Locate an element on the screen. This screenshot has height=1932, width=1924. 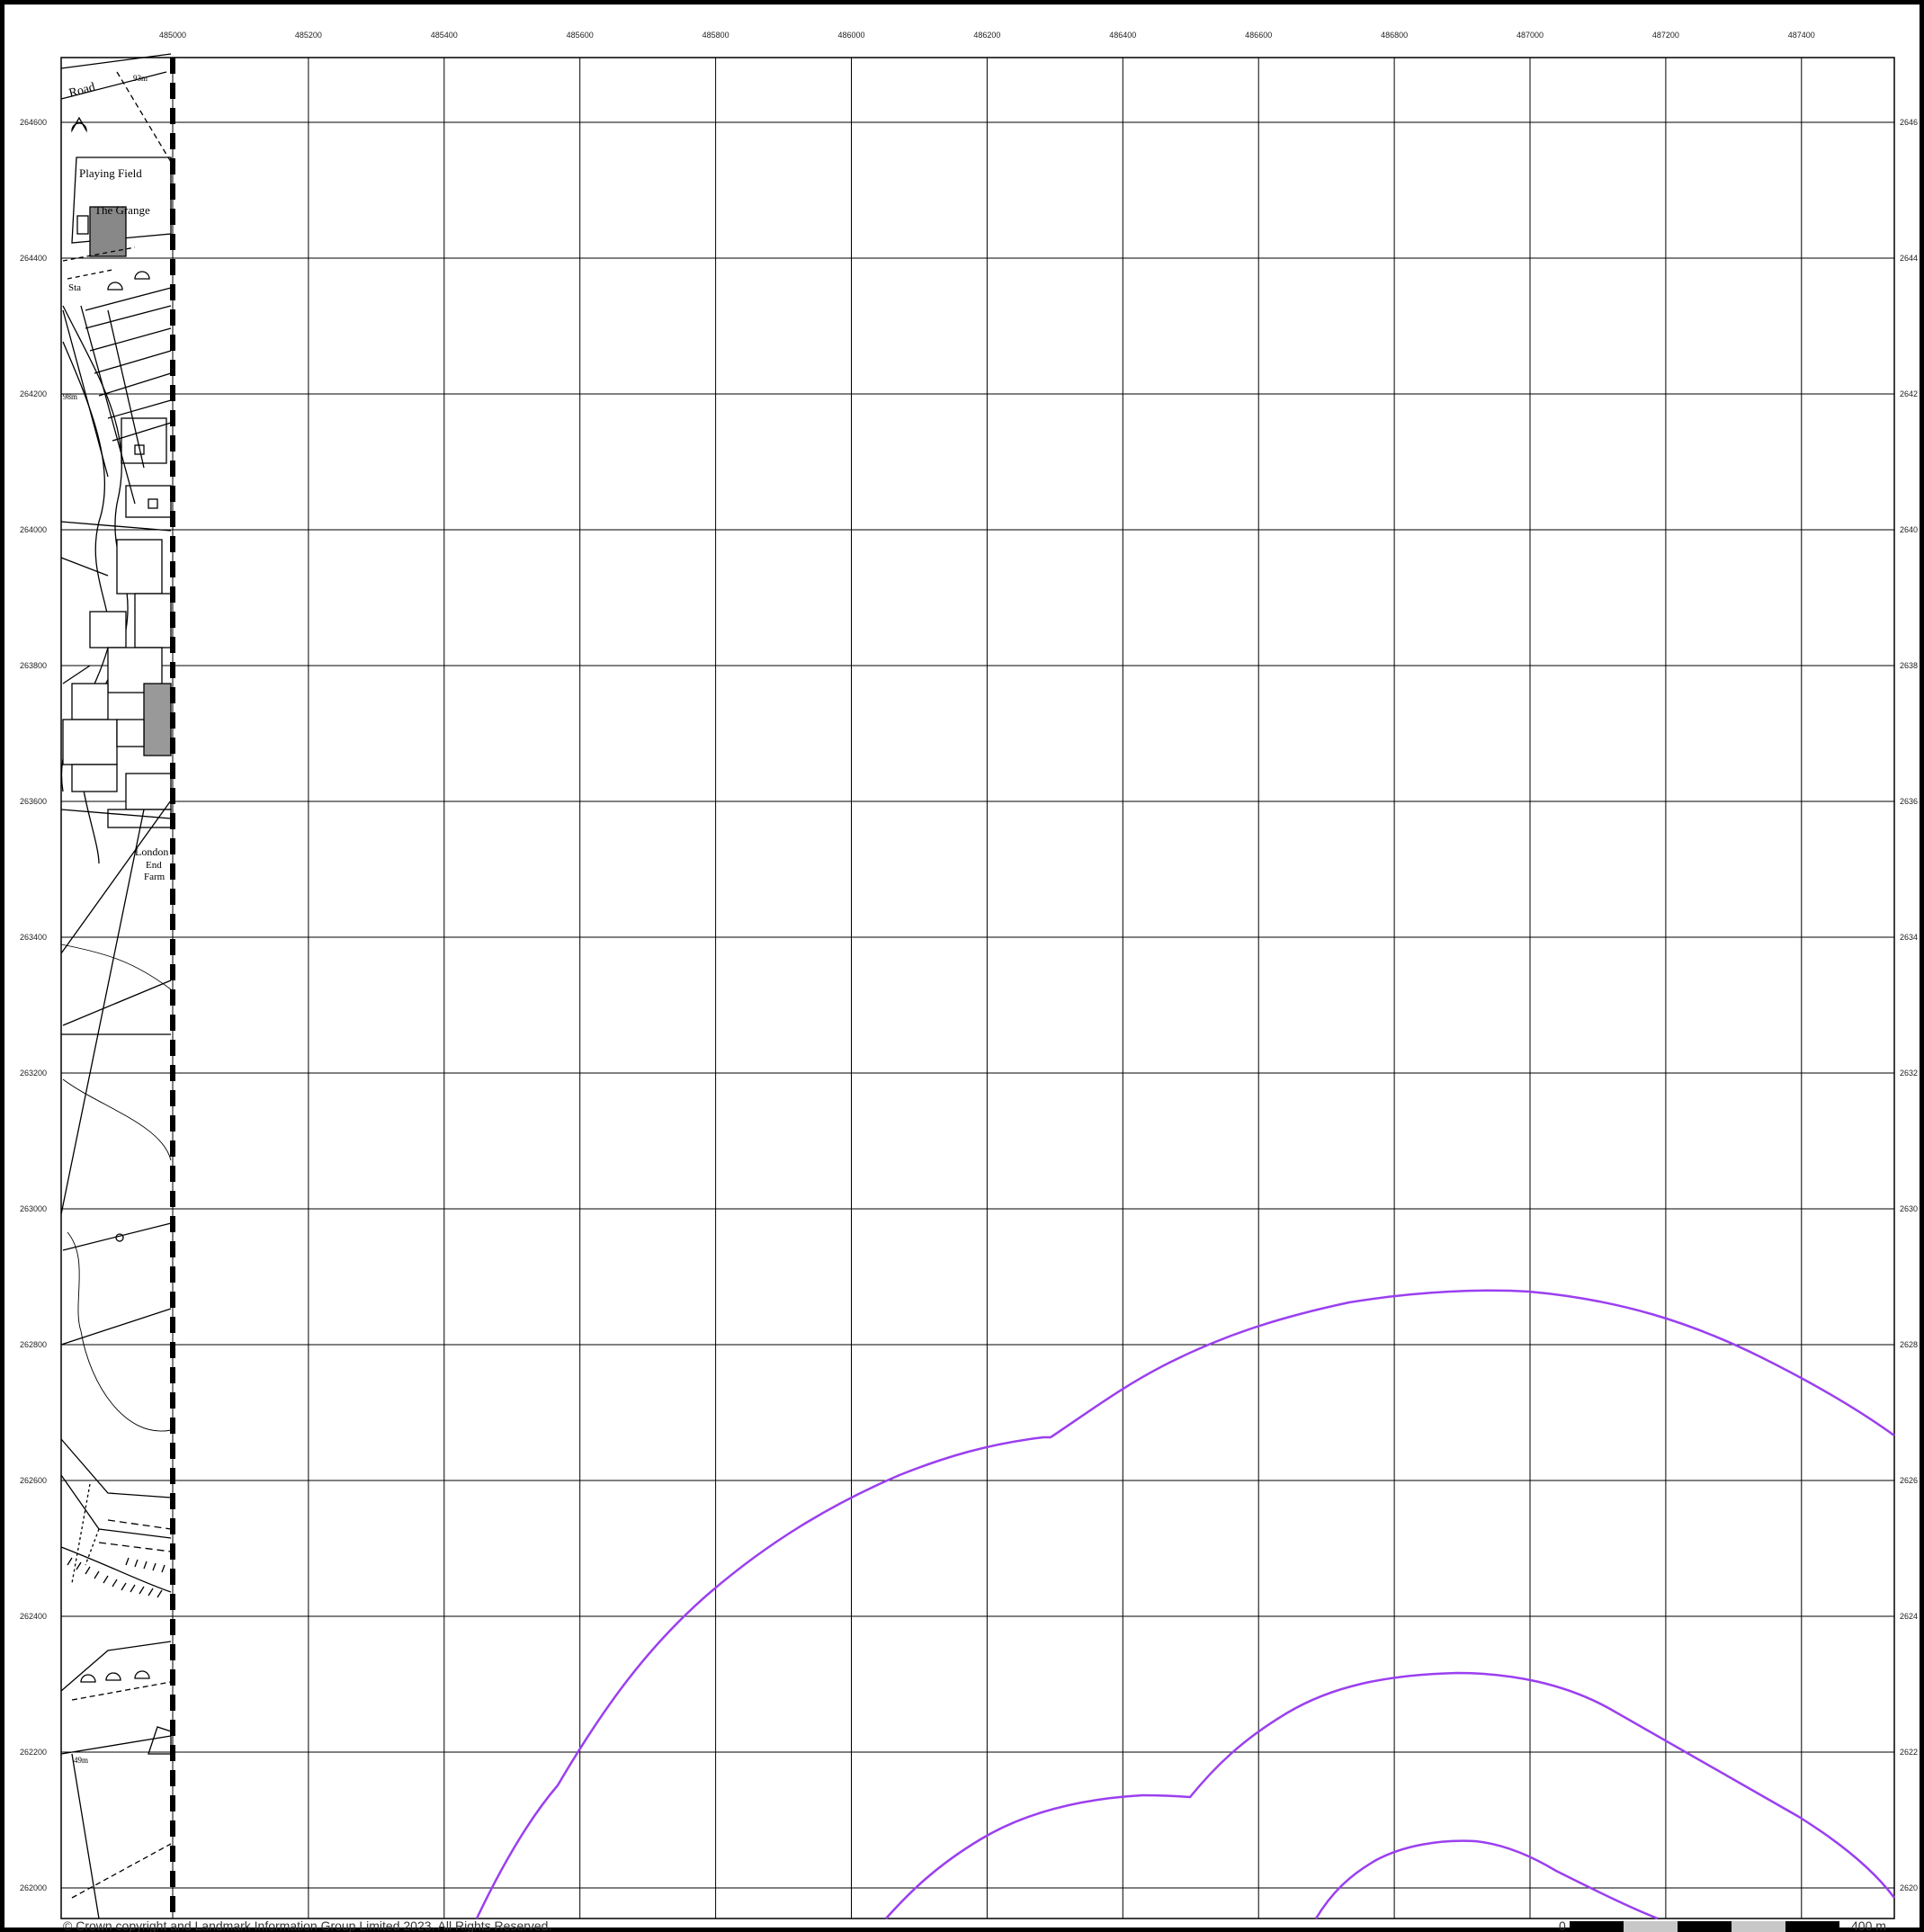
label-spot-height-mid: 98m is located at coordinates (70, 396).